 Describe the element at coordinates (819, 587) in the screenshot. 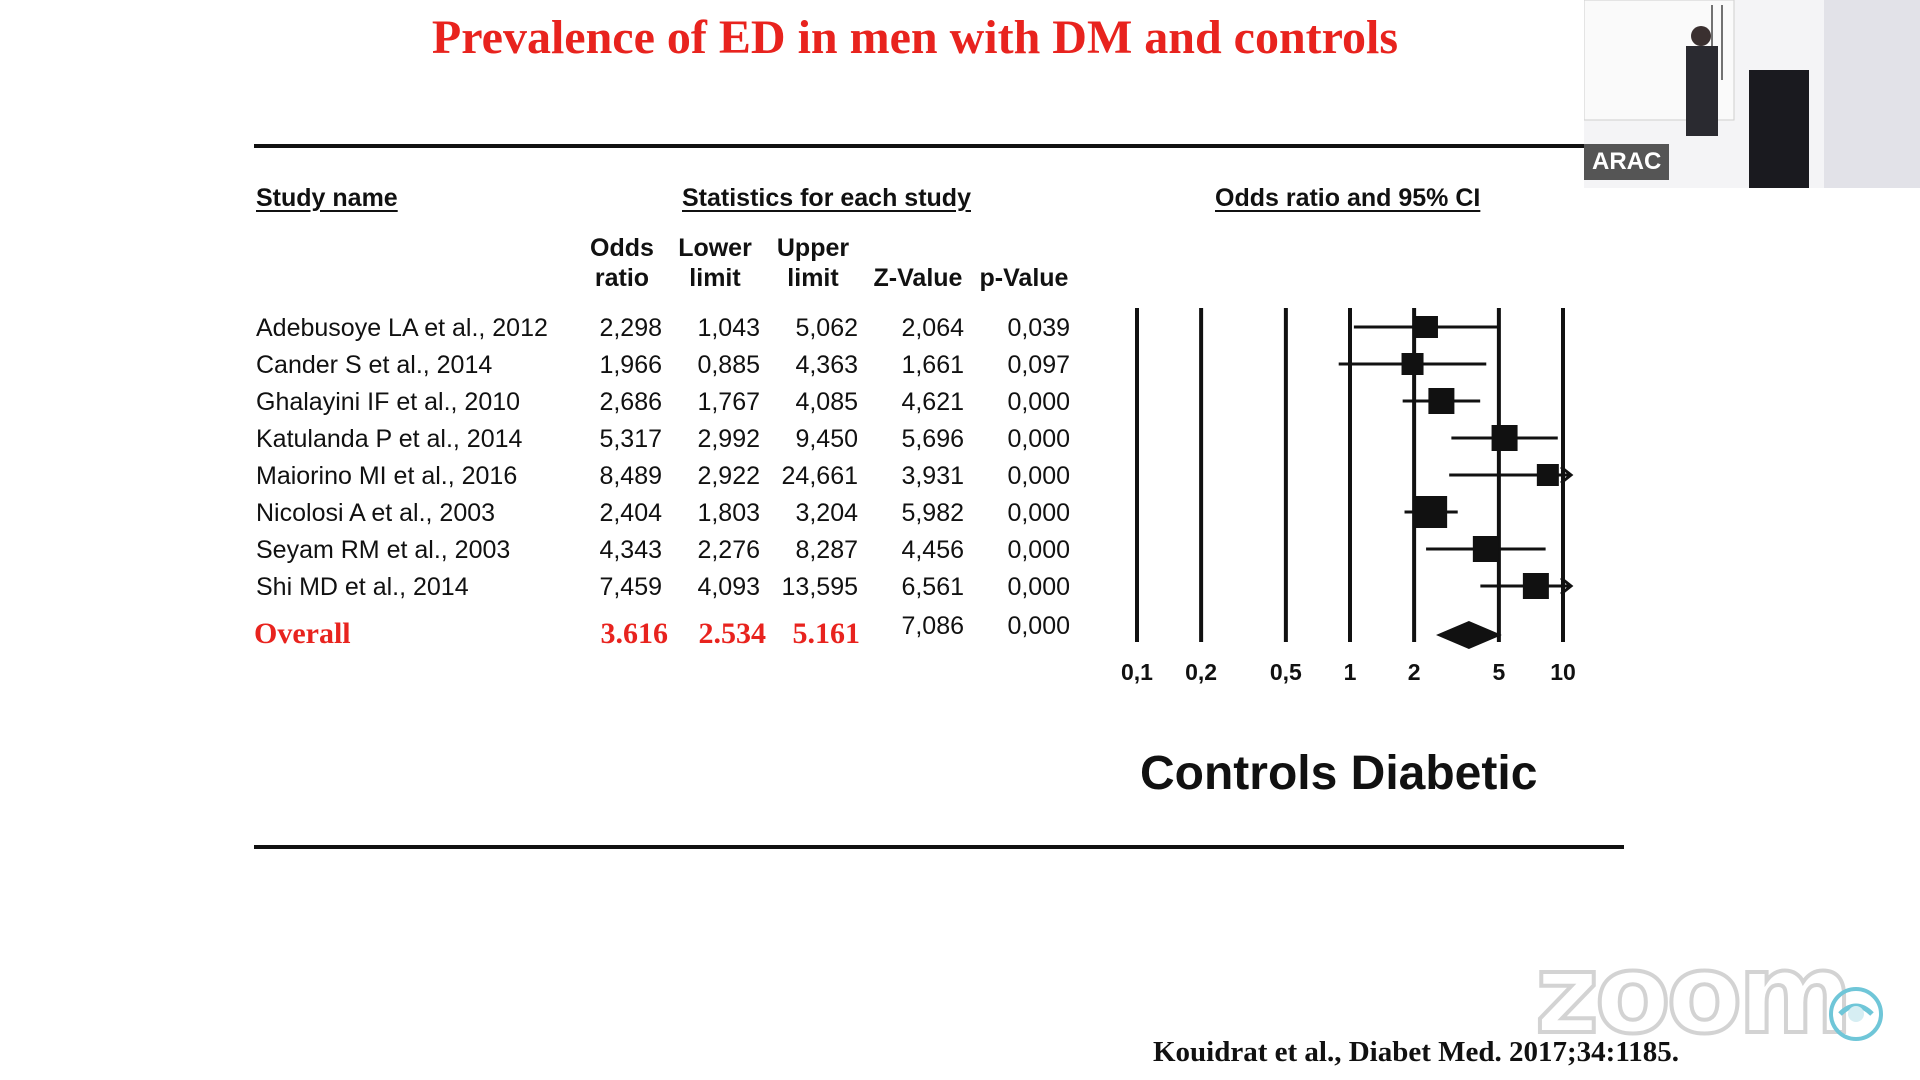

I see `upper-limit: 13,595` at that location.